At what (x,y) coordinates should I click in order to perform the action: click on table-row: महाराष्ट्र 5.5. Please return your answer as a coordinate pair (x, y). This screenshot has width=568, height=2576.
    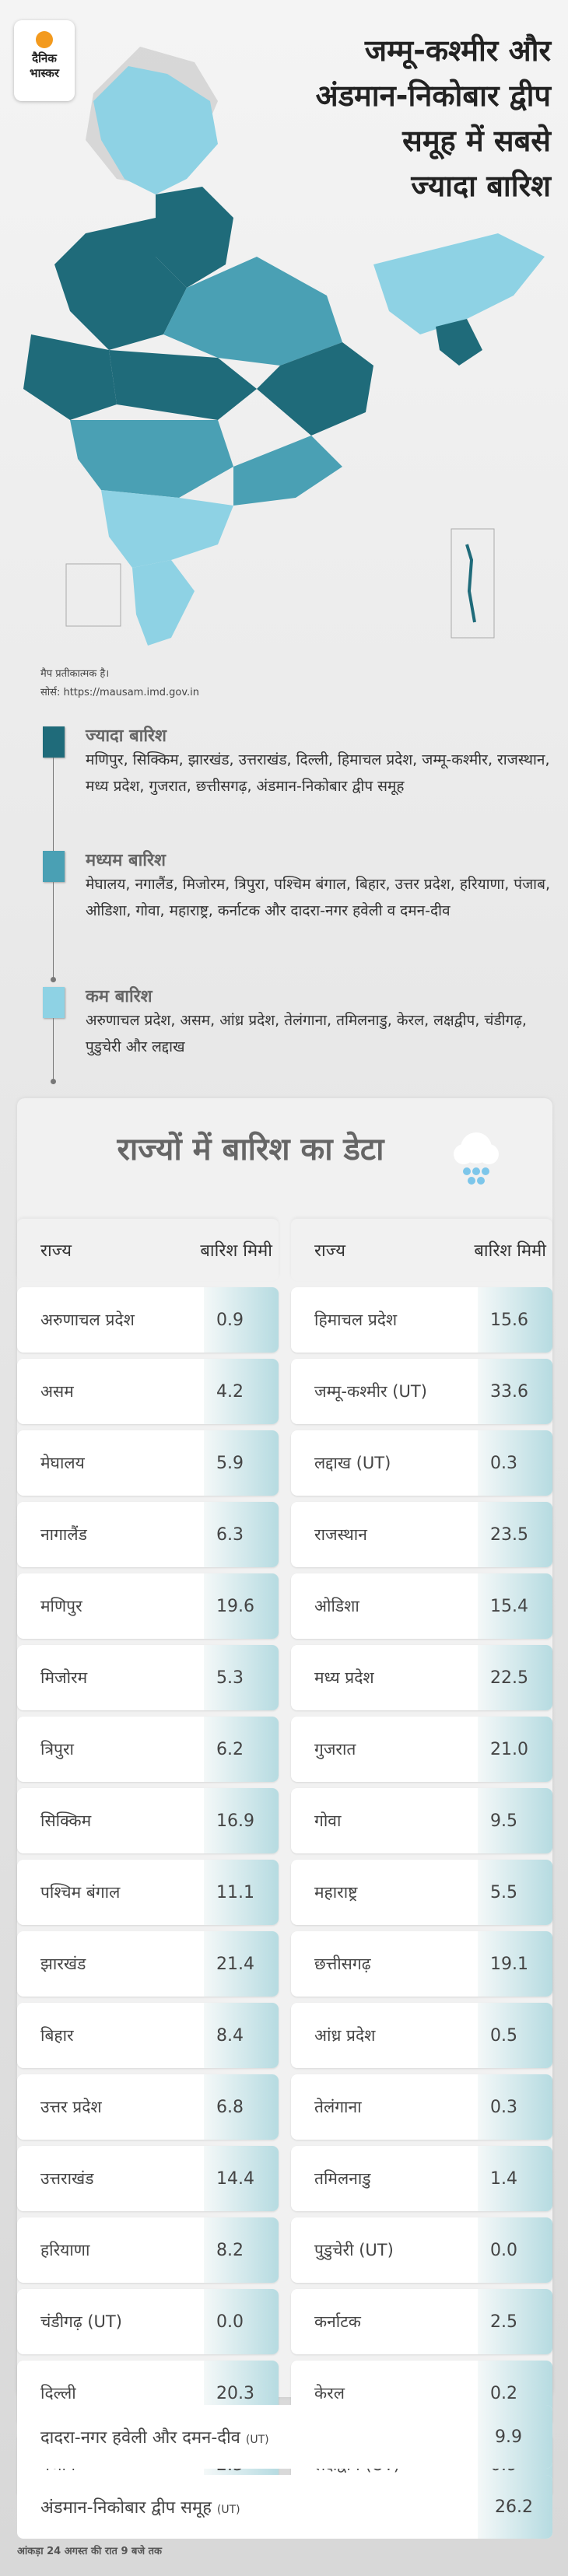
    Looking at the image, I should click on (421, 1892).